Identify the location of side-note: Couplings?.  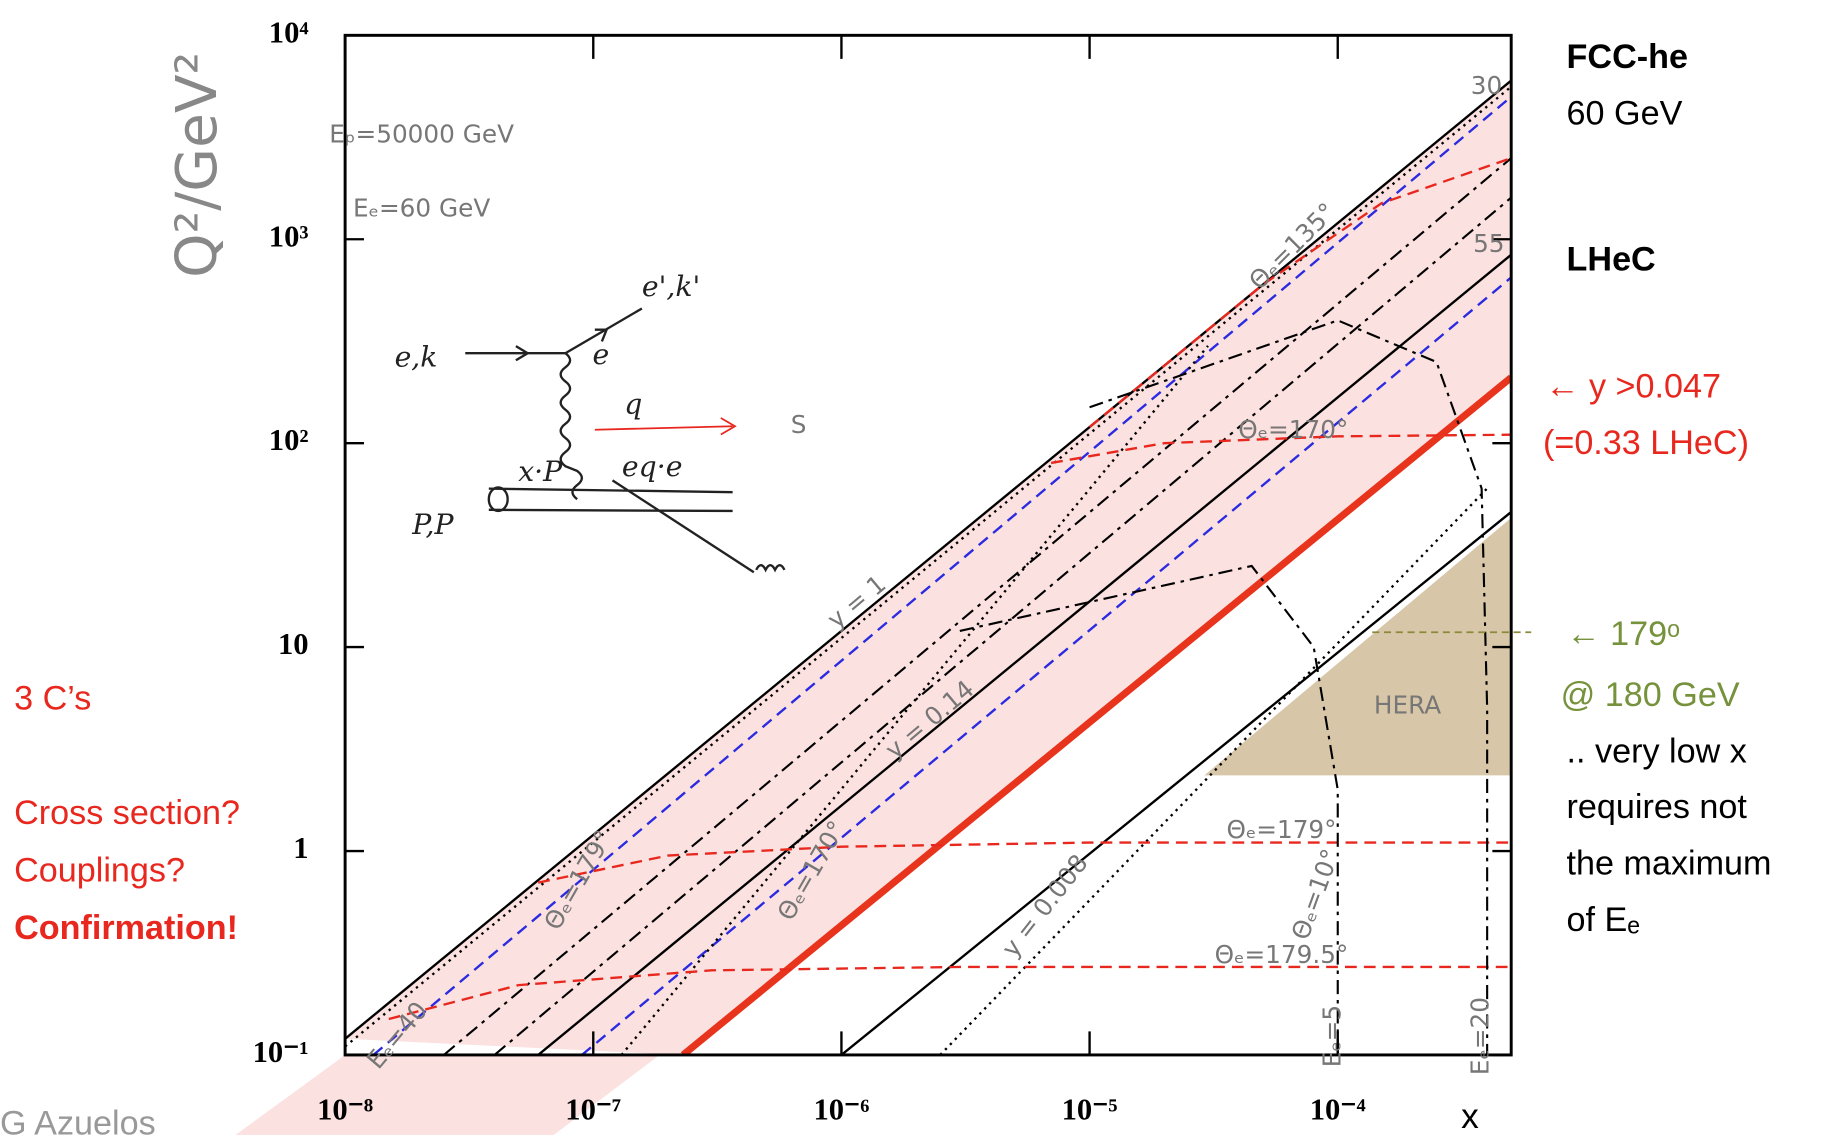
(99, 870).